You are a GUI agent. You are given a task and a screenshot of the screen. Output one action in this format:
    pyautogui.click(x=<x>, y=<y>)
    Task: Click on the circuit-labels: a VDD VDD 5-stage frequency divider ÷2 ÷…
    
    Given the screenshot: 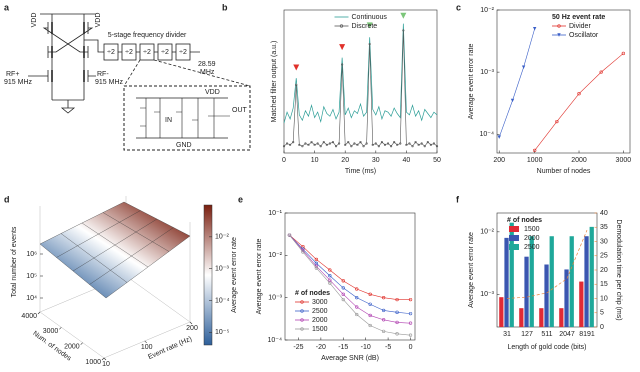 What is the action you would take?
    pyautogui.click(x=126, y=75)
    